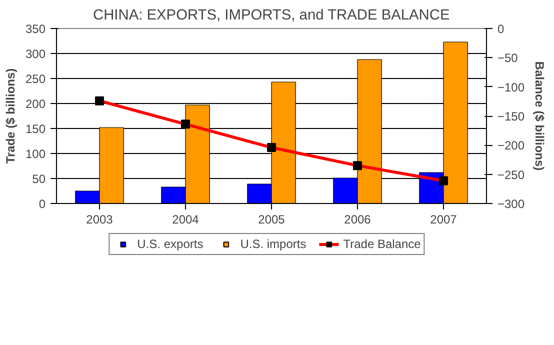 The width and height of the screenshot is (554, 345). Describe the element at coordinates (511, 87) in the screenshot. I see `y2-tick-label: −100` at that location.